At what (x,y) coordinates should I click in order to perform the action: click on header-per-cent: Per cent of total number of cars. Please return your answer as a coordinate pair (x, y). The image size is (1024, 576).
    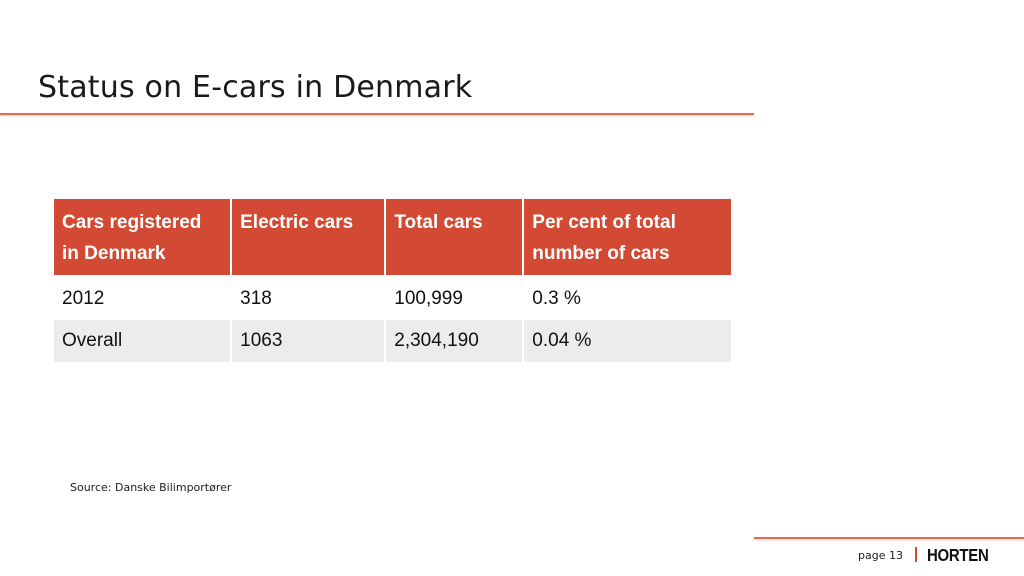
    Looking at the image, I should click on (627, 238).